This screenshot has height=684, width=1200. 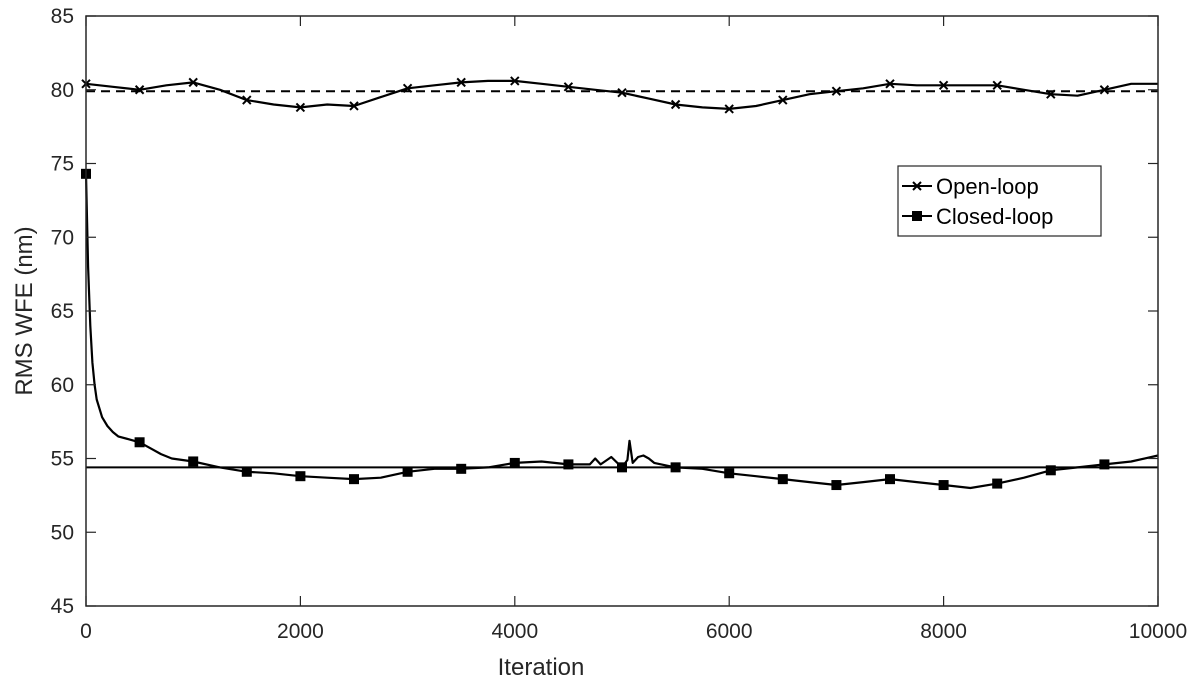 I want to click on legend-item-closed-loop: Closed-loop, so click(x=977, y=216).